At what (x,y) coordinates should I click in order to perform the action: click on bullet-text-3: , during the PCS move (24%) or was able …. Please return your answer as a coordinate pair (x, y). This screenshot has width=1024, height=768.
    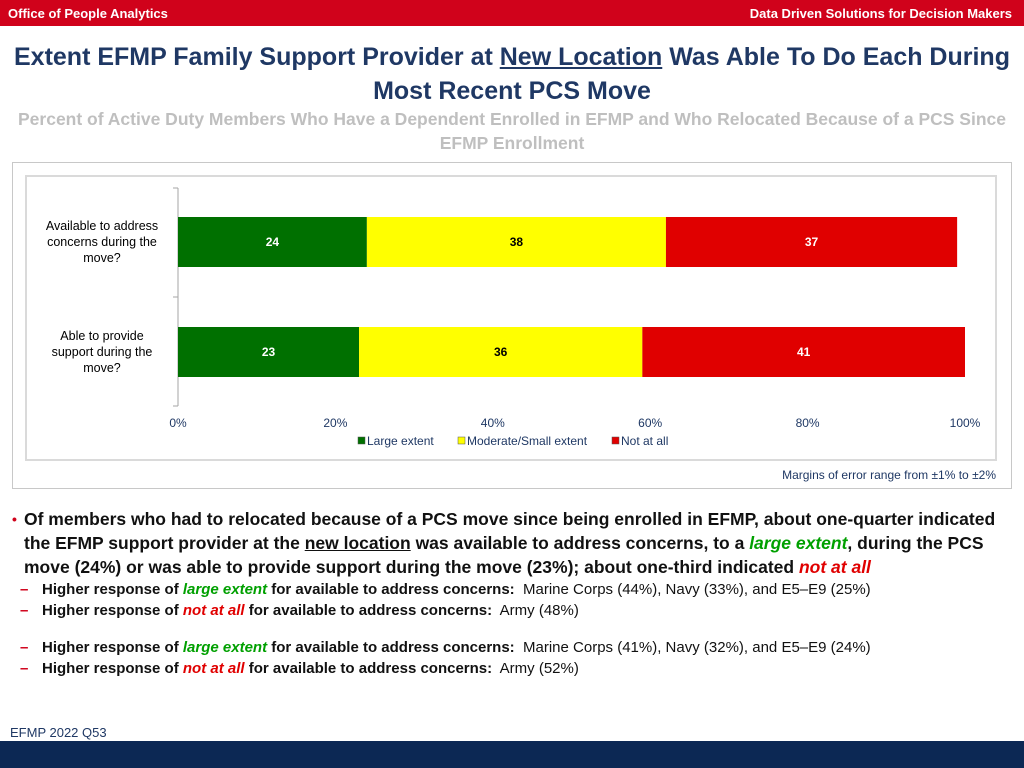
    Looking at the image, I should click on (504, 555).